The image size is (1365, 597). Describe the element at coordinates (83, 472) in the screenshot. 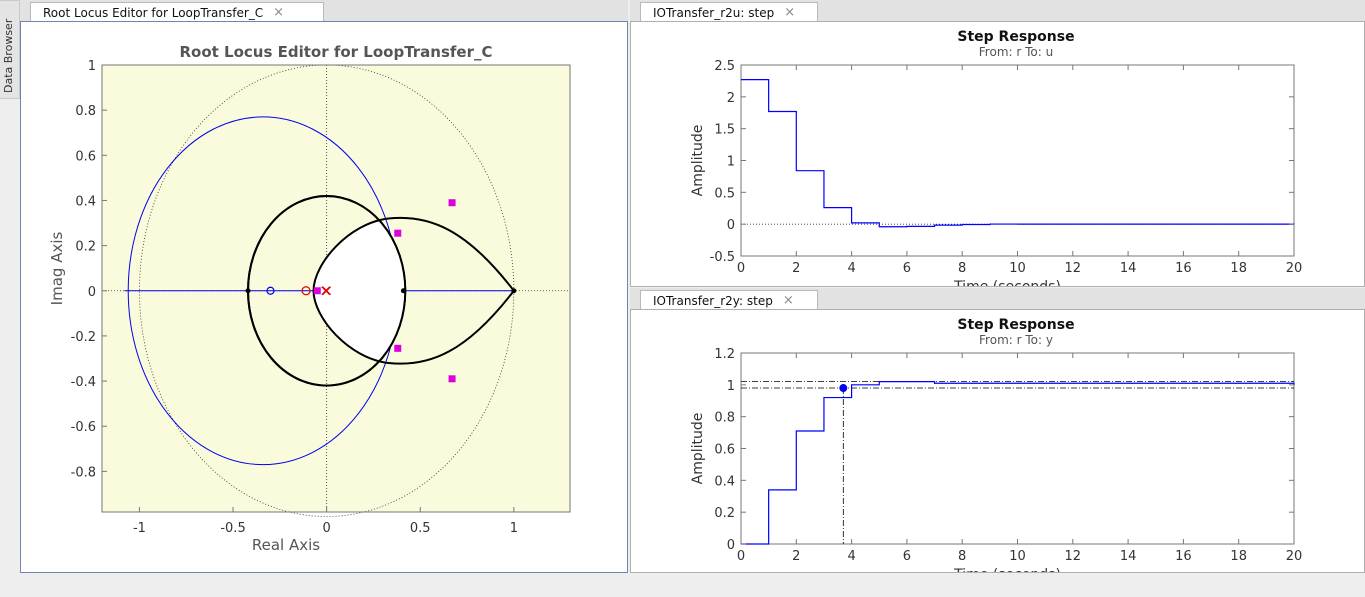

I see `y-tick-label: -0.8` at that location.